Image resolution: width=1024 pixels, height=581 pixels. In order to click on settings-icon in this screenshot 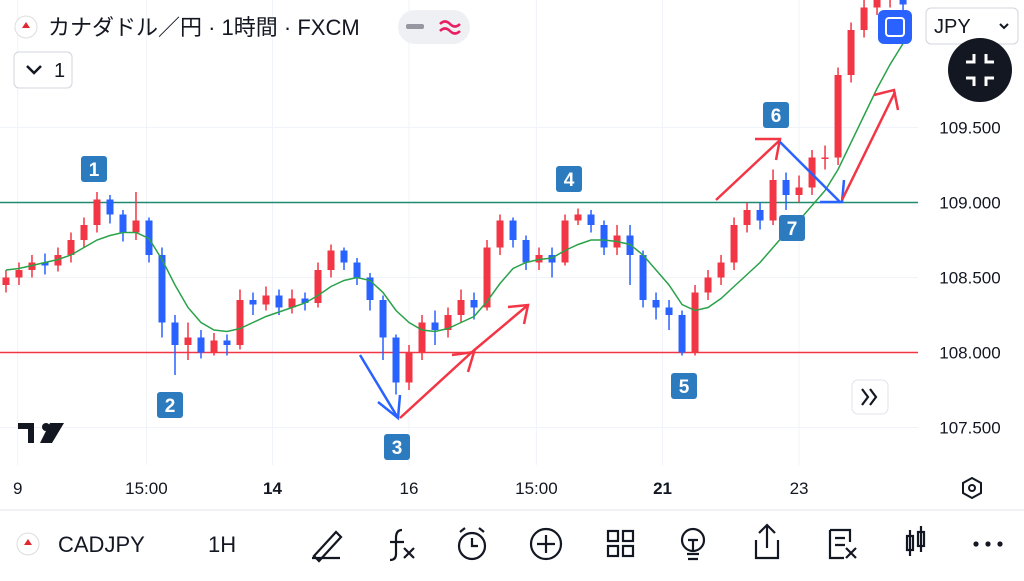, I will do `click(972, 488)`.